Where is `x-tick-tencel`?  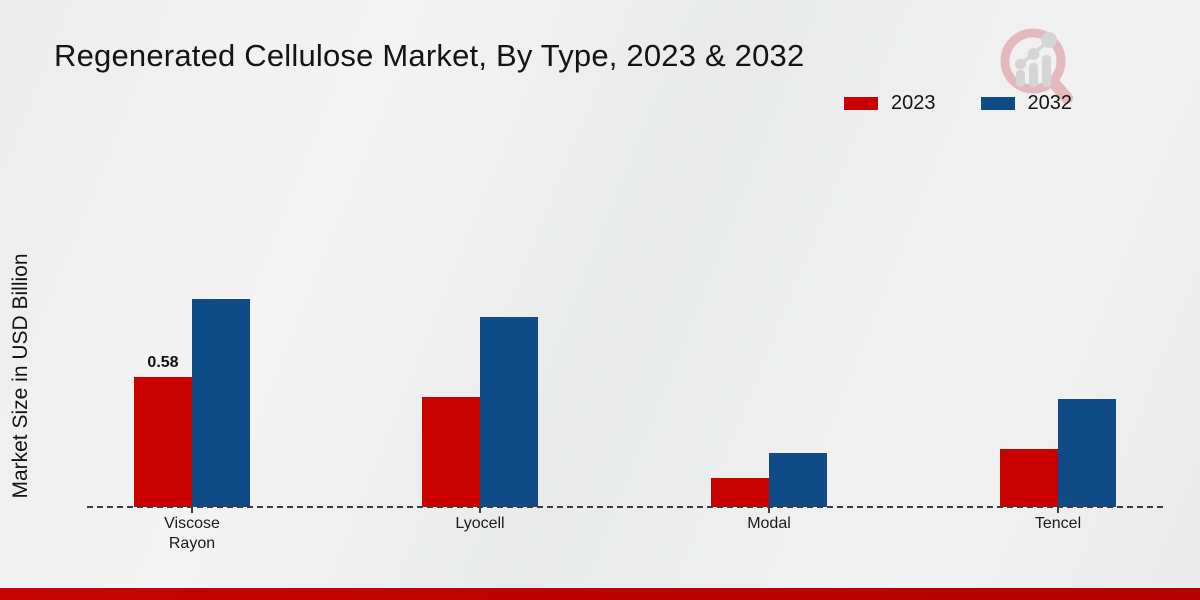
x-tick-tencel is located at coordinates (1058, 510).